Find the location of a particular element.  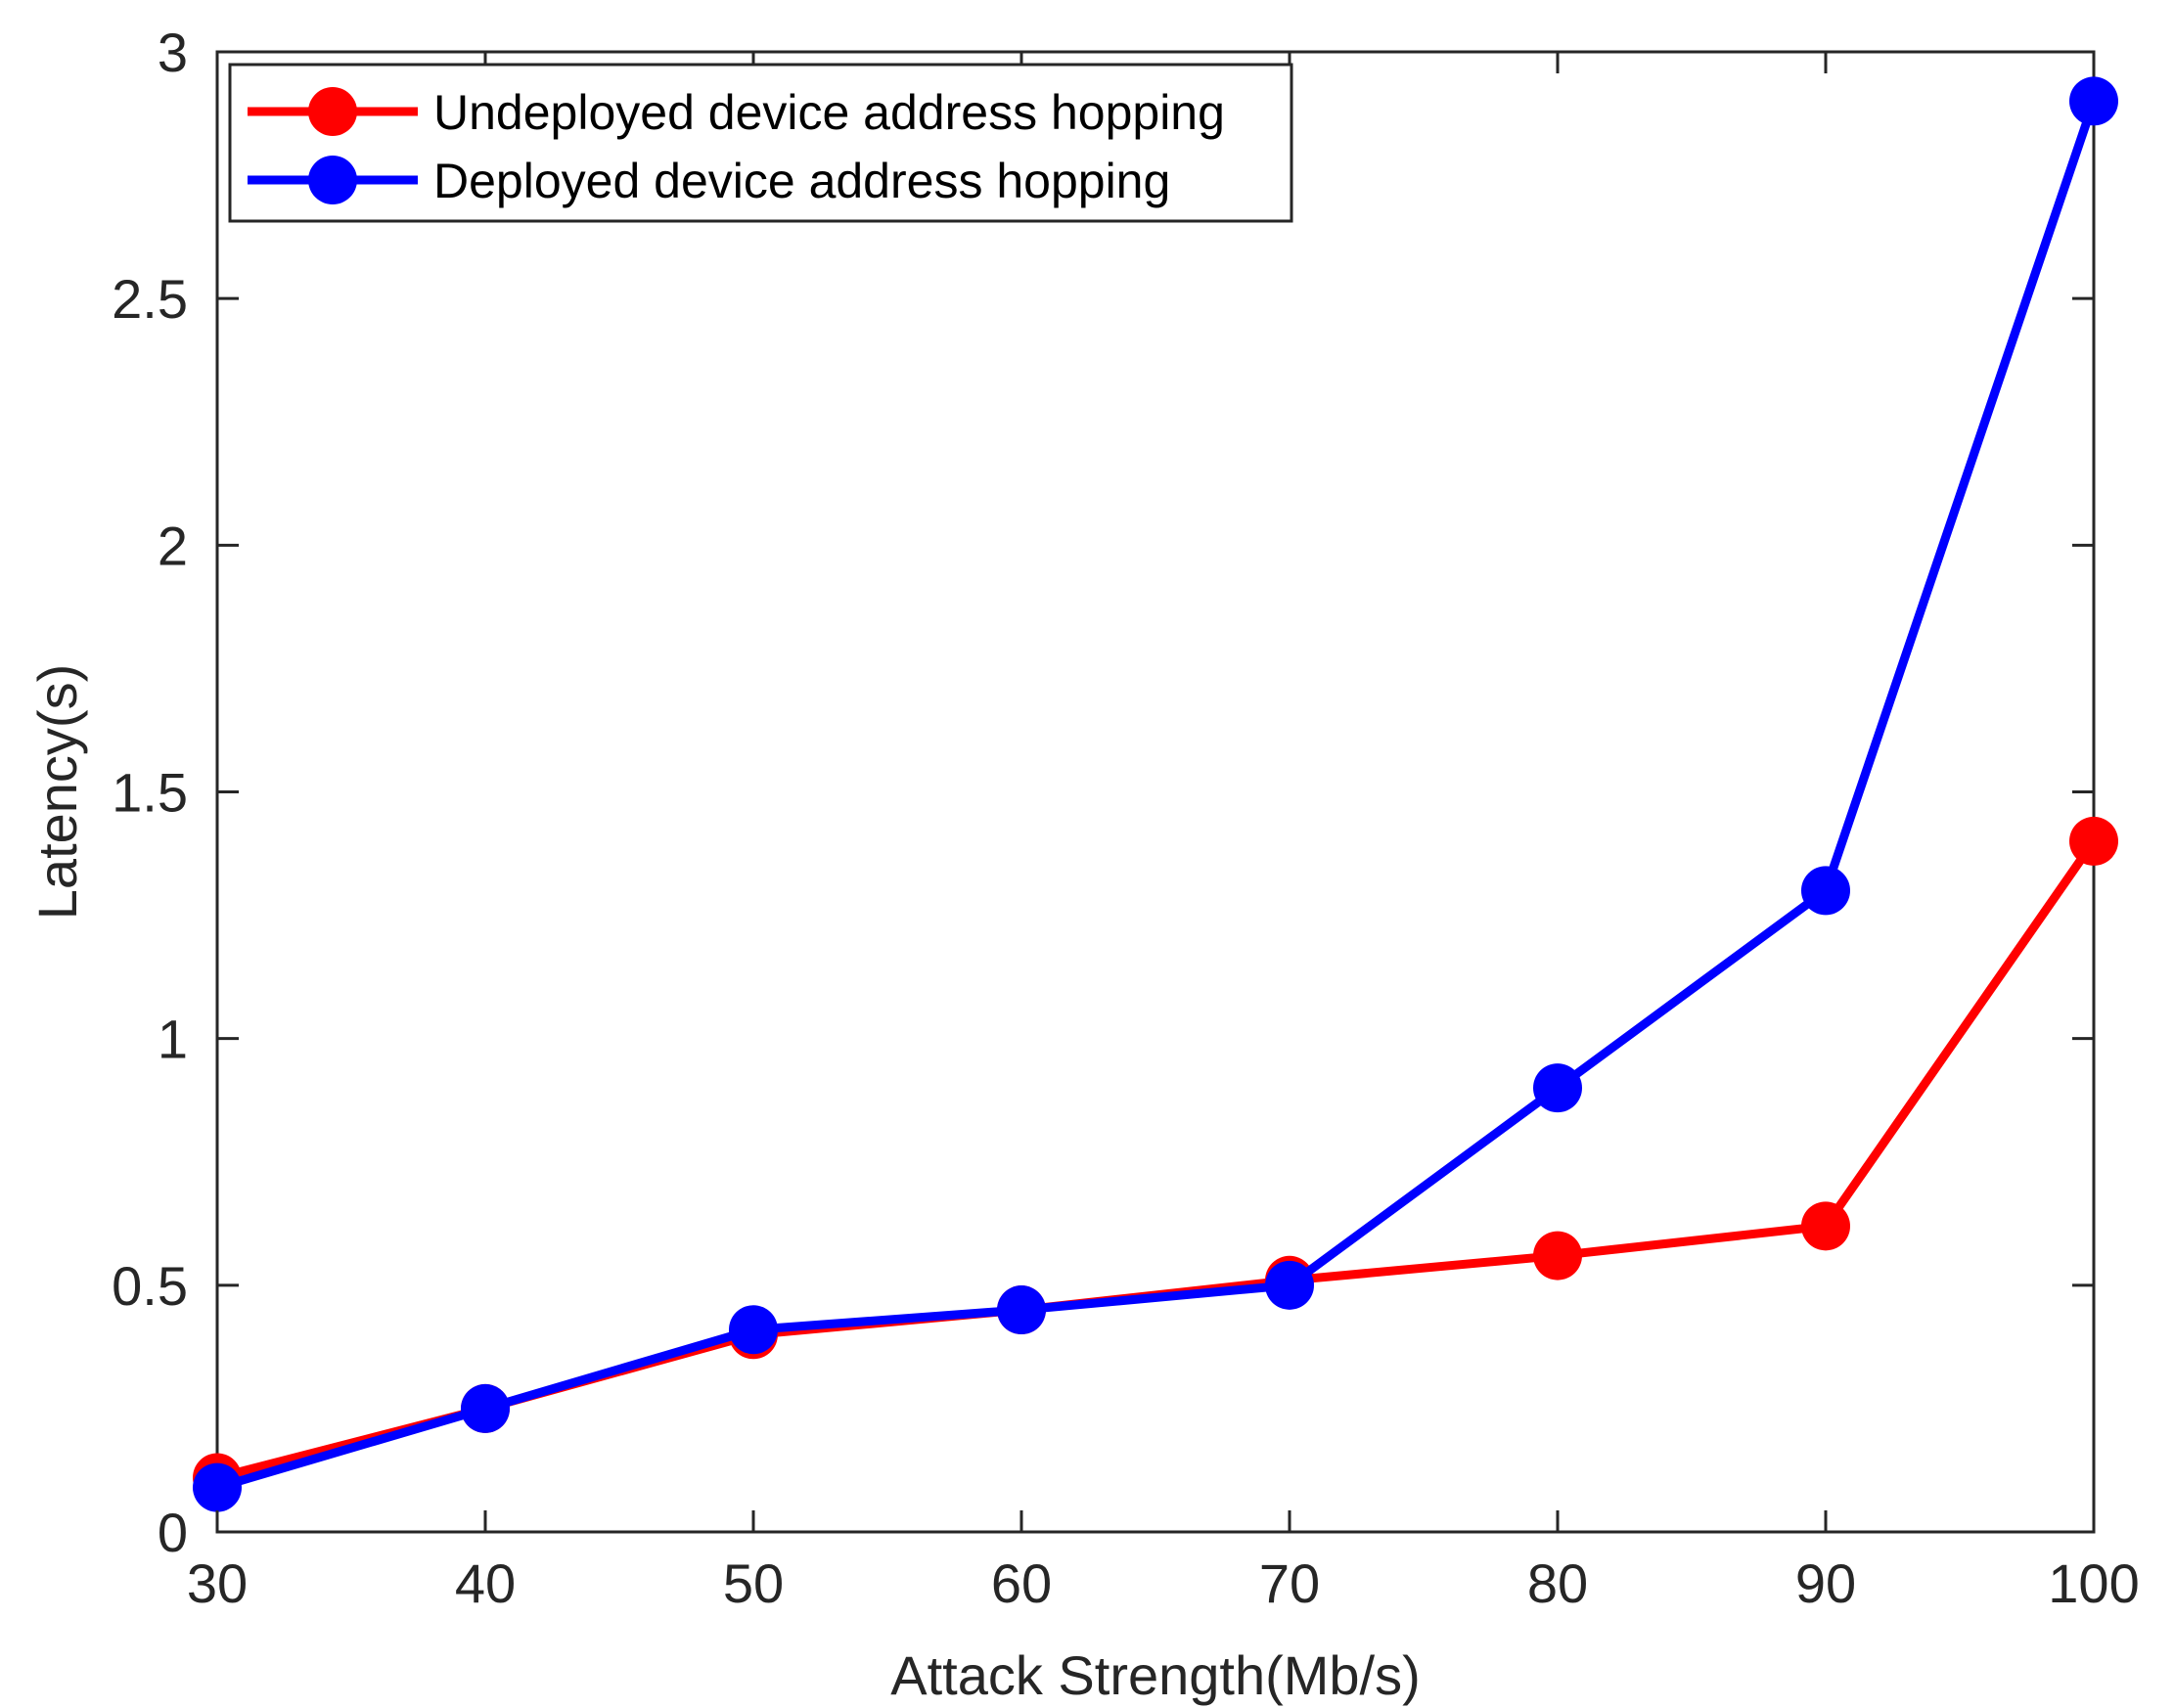

y-tick-label: 1 is located at coordinates (173, 1039).